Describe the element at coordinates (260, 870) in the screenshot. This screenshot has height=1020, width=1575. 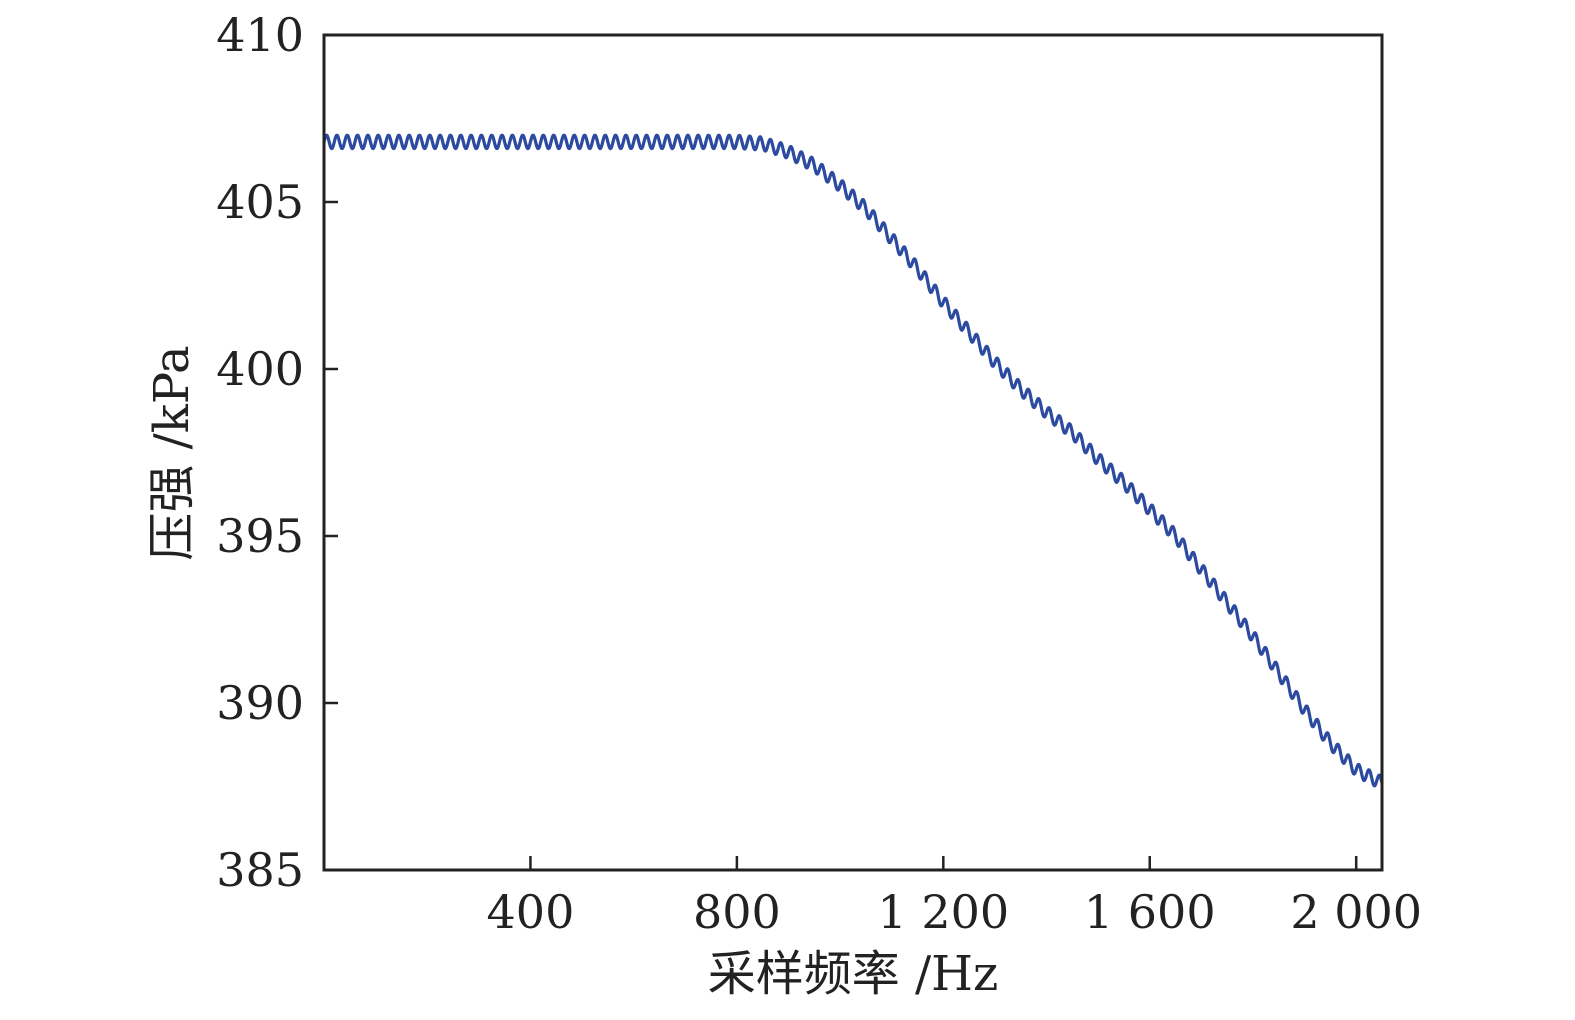
I see `y-tick-label: 385` at that location.